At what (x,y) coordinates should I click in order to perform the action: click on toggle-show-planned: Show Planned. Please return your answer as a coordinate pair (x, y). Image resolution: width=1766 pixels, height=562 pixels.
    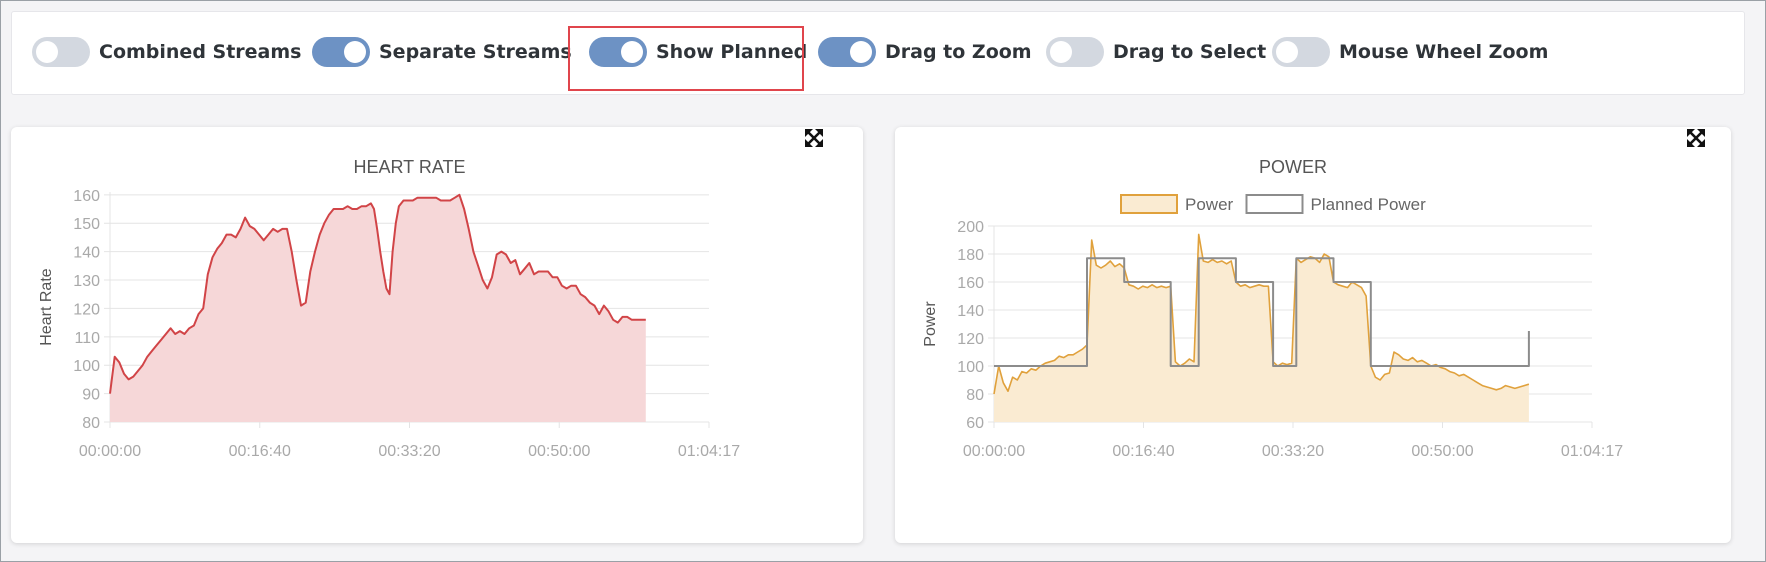
    Looking at the image, I should click on (698, 52).